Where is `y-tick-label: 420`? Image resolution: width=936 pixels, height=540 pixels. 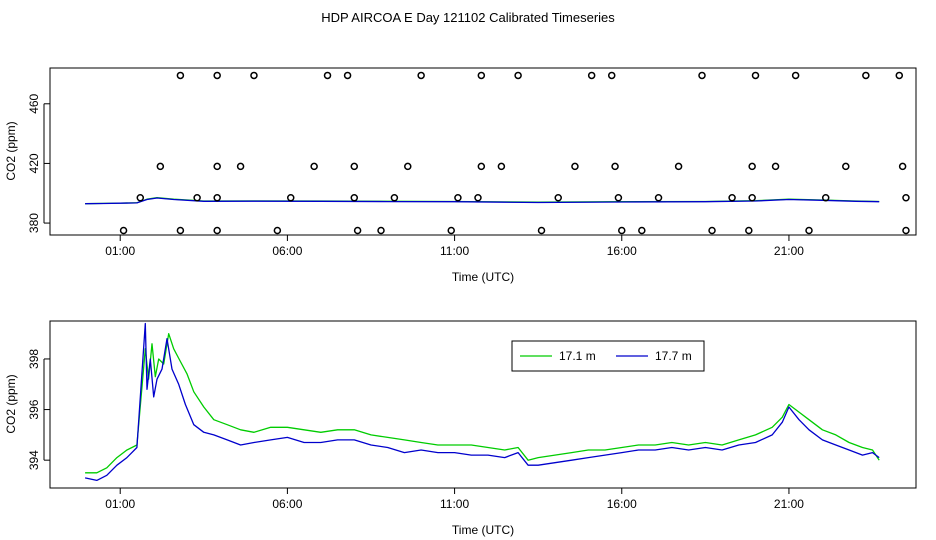
y-tick-label: 420 is located at coordinates (34, 163).